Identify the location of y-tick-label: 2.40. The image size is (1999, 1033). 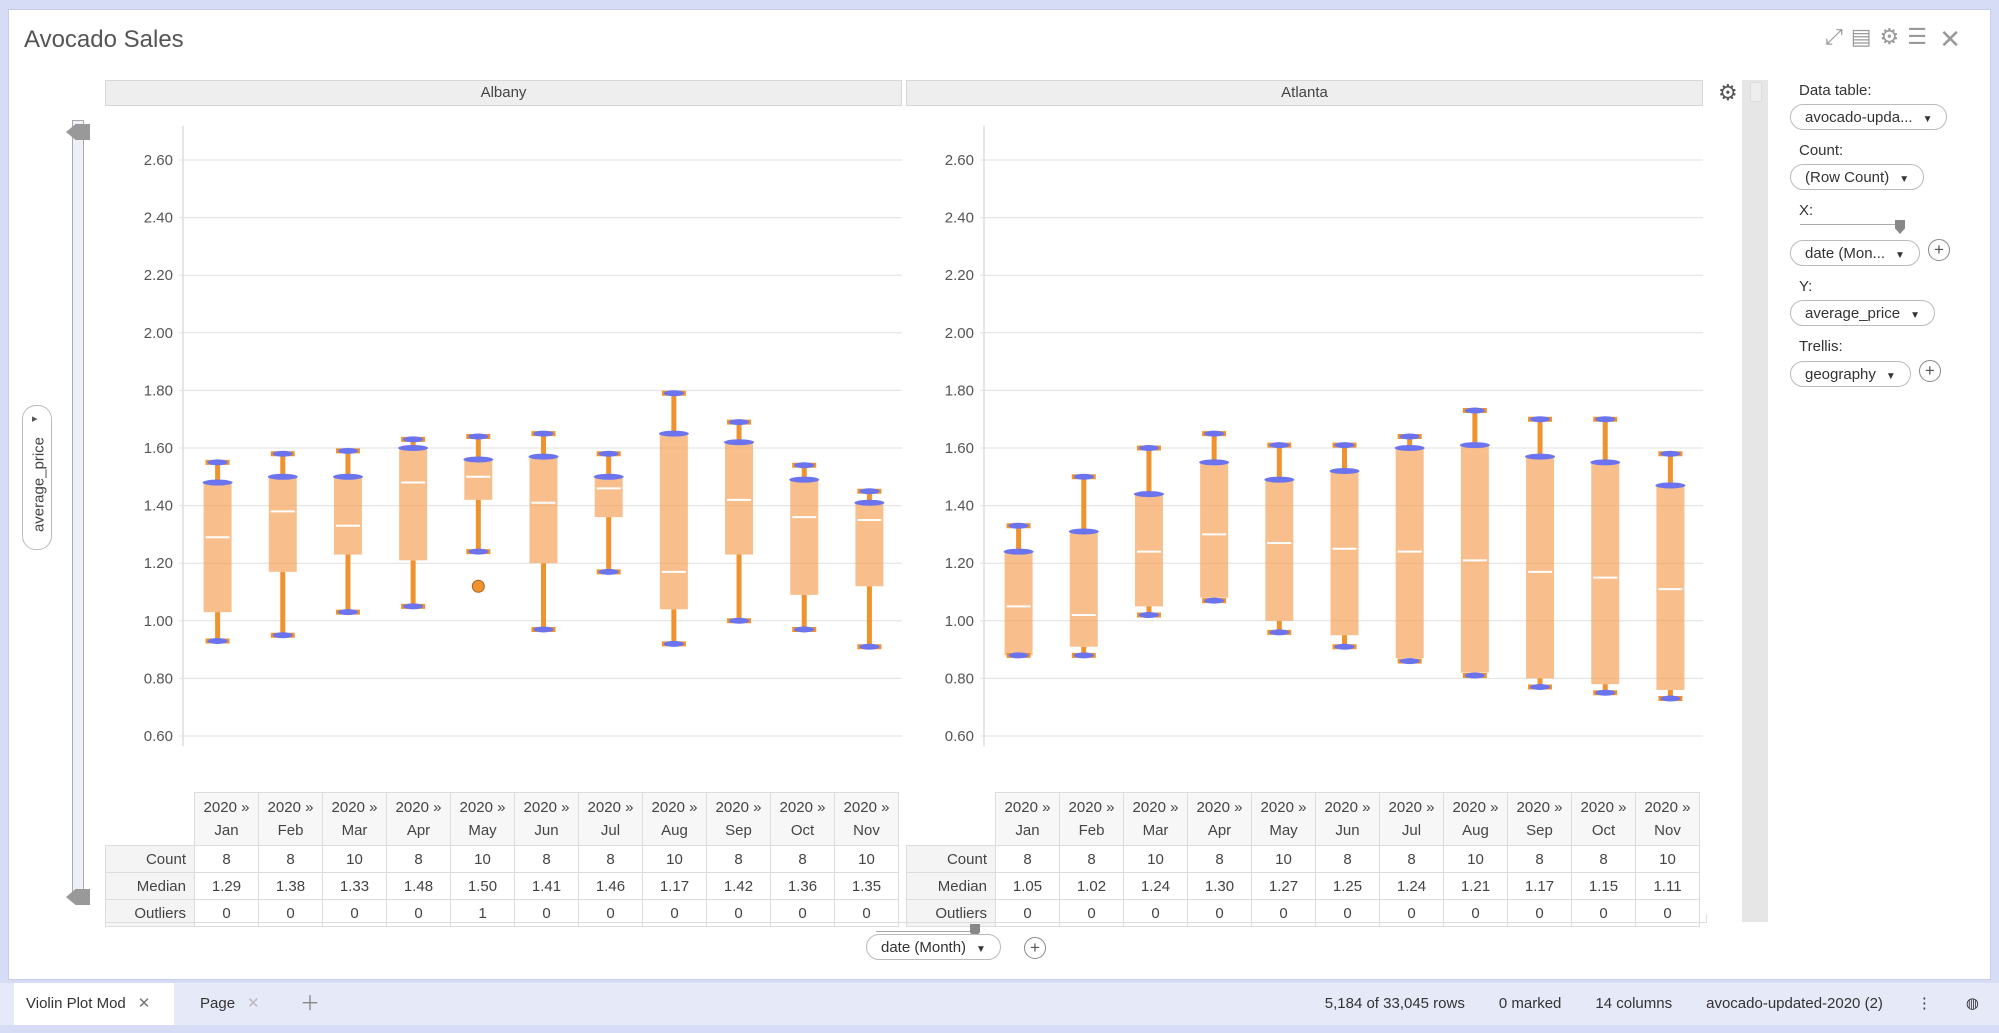
(158, 218).